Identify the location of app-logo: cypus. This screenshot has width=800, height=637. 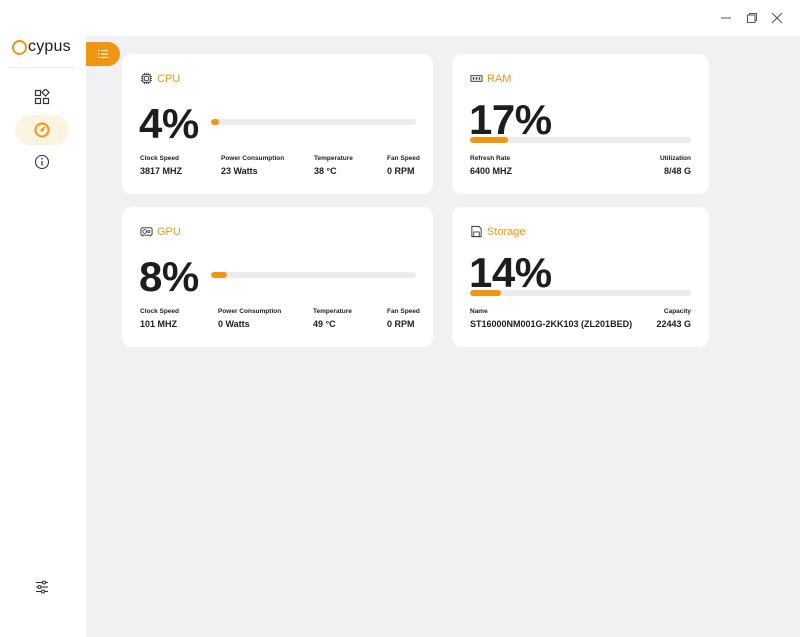
(41, 47).